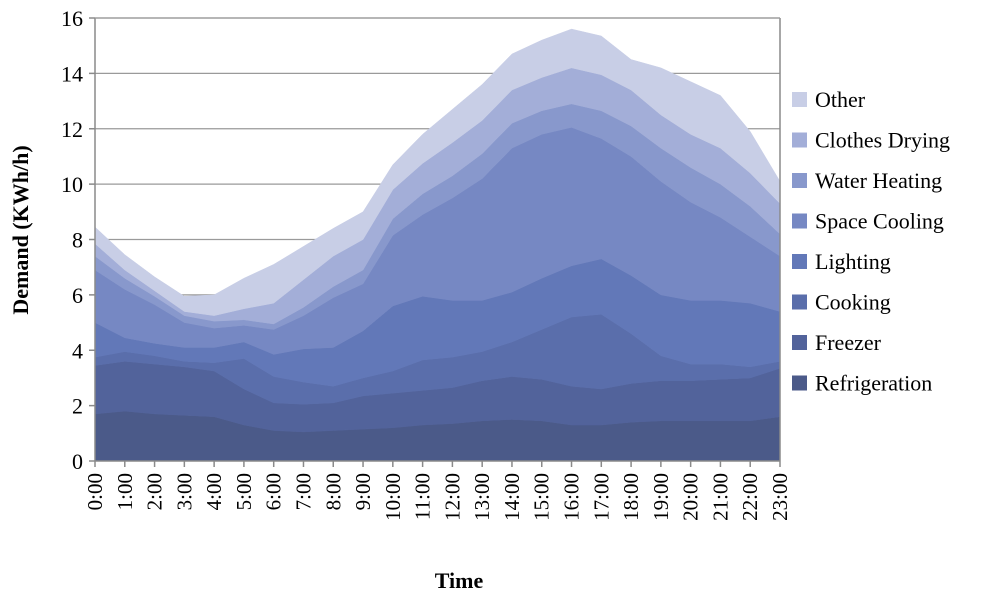  Describe the element at coordinates (882, 140) in the screenshot. I see `legend-label-clothes-drying: Clothes Drying` at that location.